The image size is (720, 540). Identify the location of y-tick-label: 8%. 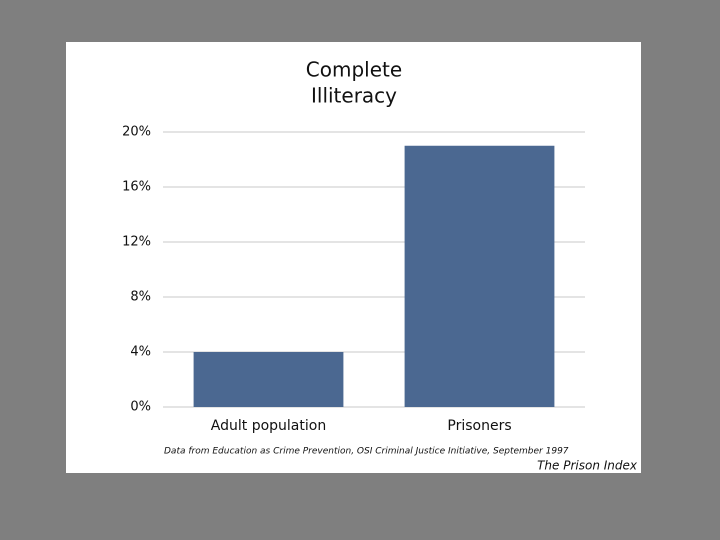
(140, 297).